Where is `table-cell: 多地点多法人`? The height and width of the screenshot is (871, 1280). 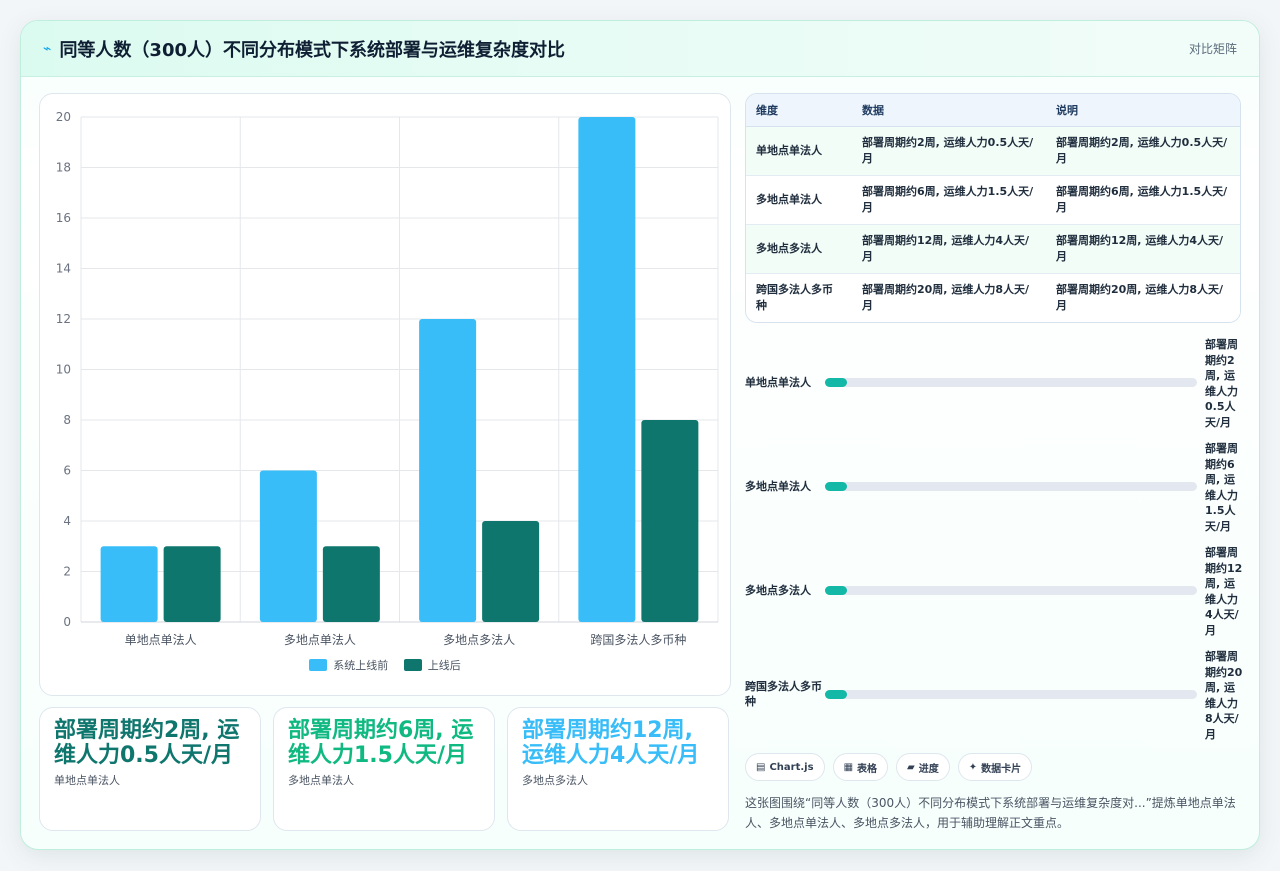
table-cell: 多地点多法人 is located at coordinates (799, 249).